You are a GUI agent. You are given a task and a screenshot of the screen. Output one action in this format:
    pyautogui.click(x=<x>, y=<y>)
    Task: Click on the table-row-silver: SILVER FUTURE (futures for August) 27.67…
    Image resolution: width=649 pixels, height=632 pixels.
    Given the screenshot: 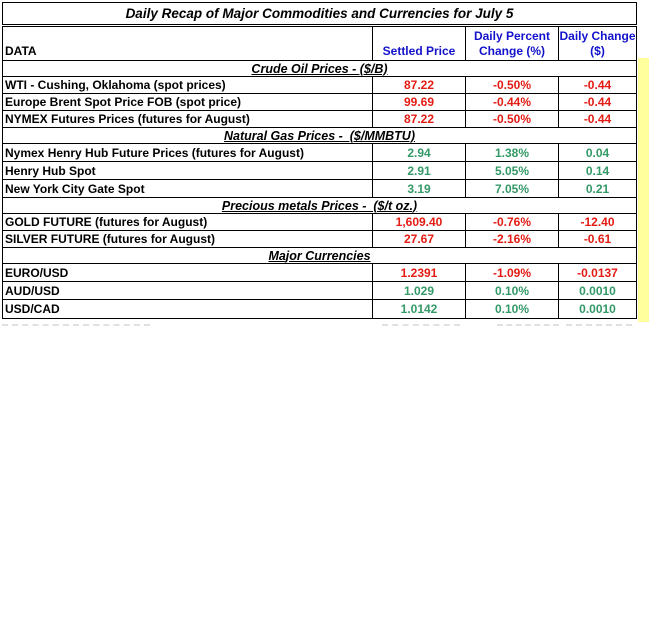 What is the action you would take?
    pyautogui.click(x=319, y=239)
    